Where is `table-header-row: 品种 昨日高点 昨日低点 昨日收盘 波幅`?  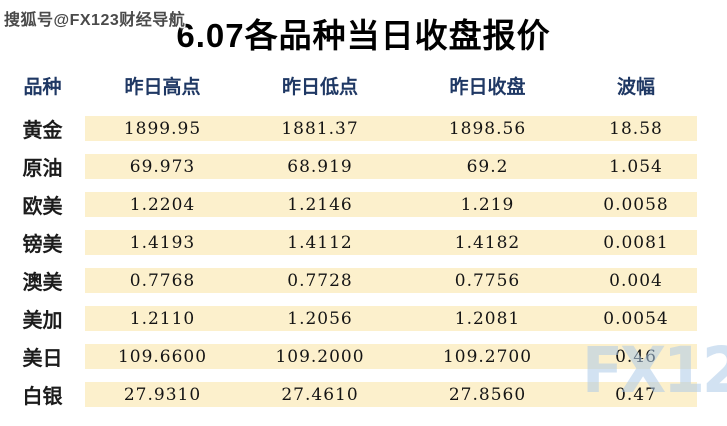 table-header-row: 品种 昨日高点 昨日低点 昨日收盘 波幅 is located at coordinates (363, 85).